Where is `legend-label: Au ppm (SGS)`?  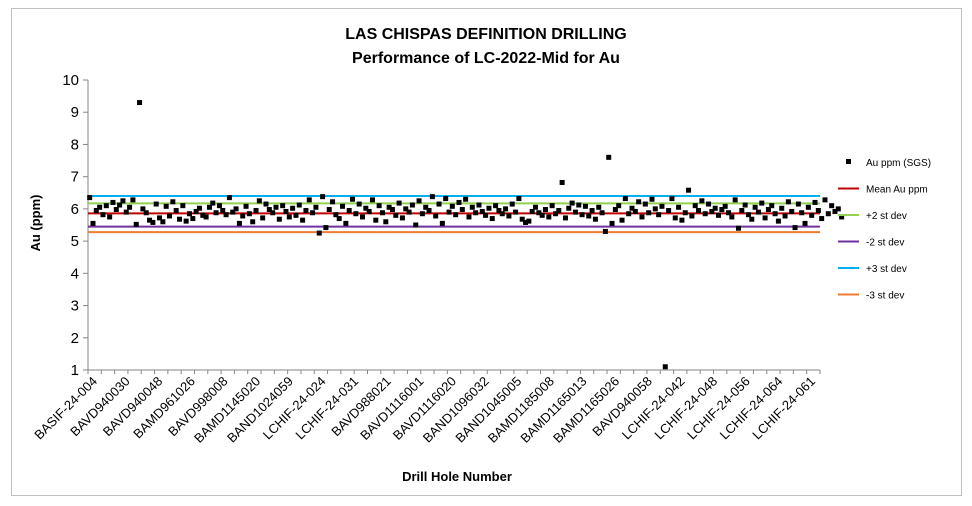
legend-label: Au ppm (SGS) is located at coordinates (898, 163).